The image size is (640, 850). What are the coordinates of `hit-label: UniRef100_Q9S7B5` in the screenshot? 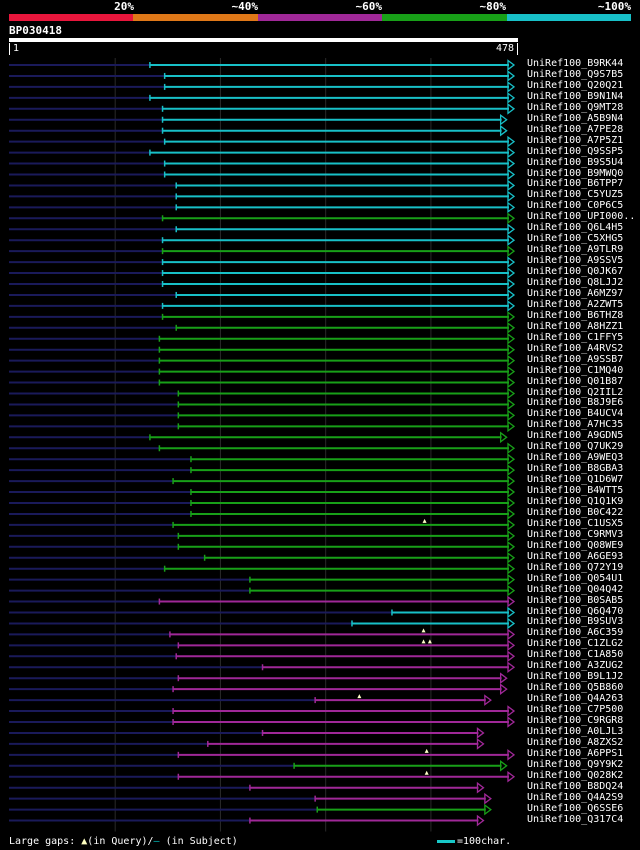 It's located at (575, 74).